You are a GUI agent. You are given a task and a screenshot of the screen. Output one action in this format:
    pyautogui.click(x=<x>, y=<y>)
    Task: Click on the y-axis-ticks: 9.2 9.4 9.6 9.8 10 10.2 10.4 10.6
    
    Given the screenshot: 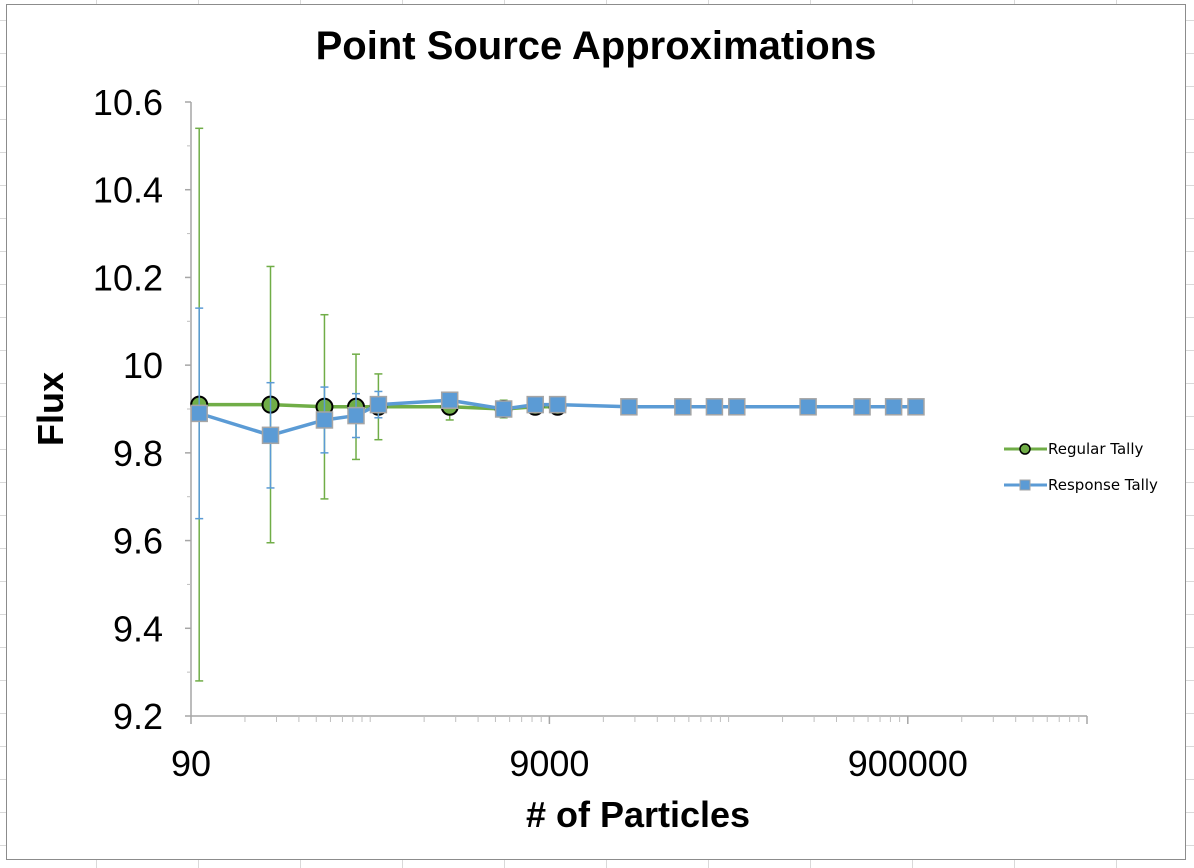 What is the action you would take?
    pyautogui.click(x=142, y=409)
    